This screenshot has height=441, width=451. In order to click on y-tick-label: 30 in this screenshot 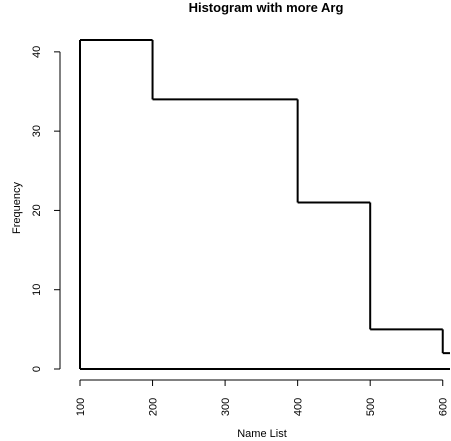, I will do `click(37, 131)`.